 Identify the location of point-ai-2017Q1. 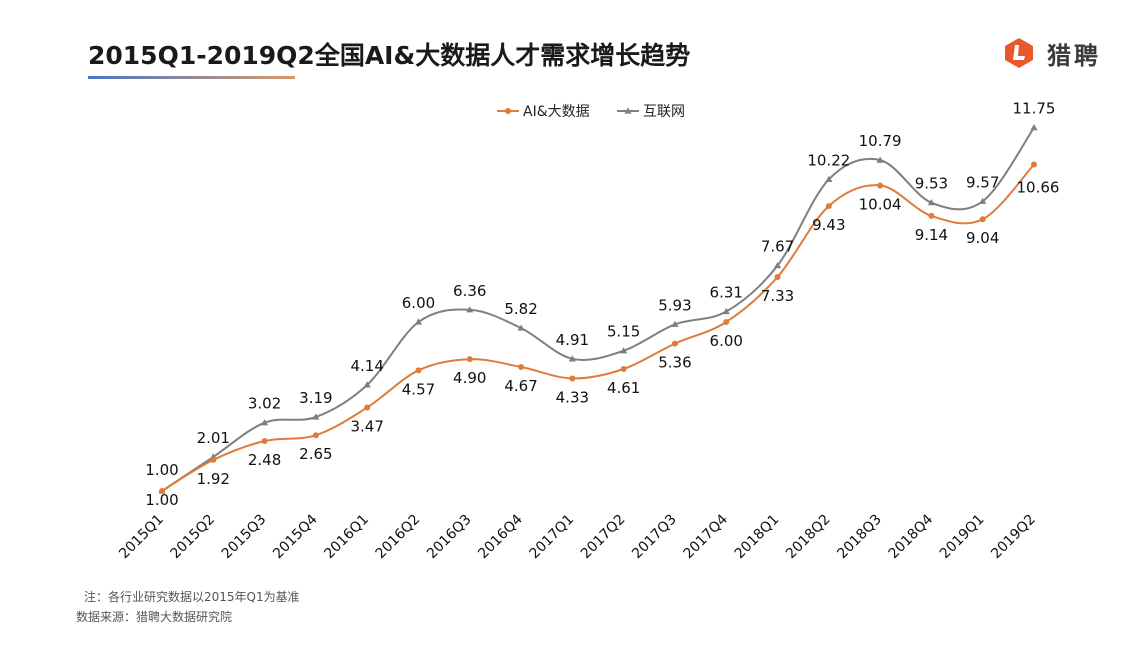
(572, 378).